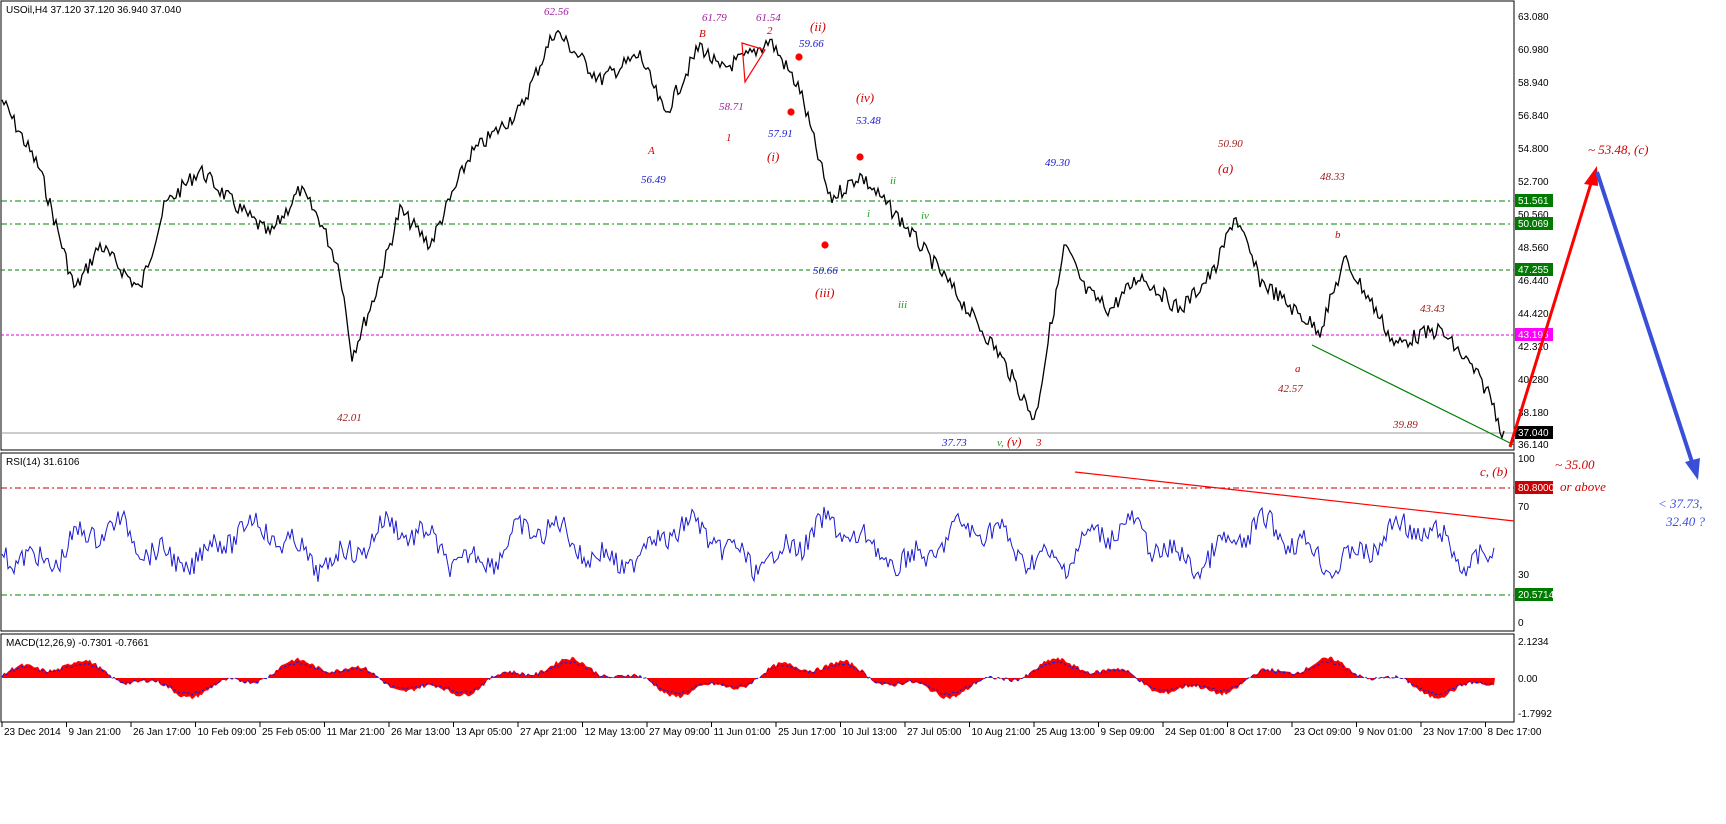 Image resolution: width=1726 pixels, height=824 pixels. What do you see at coordinates (227, 732) in the screenshot?
I see `time-tick-label: 10 Feb 09:00` at bounding box center [227, 732].